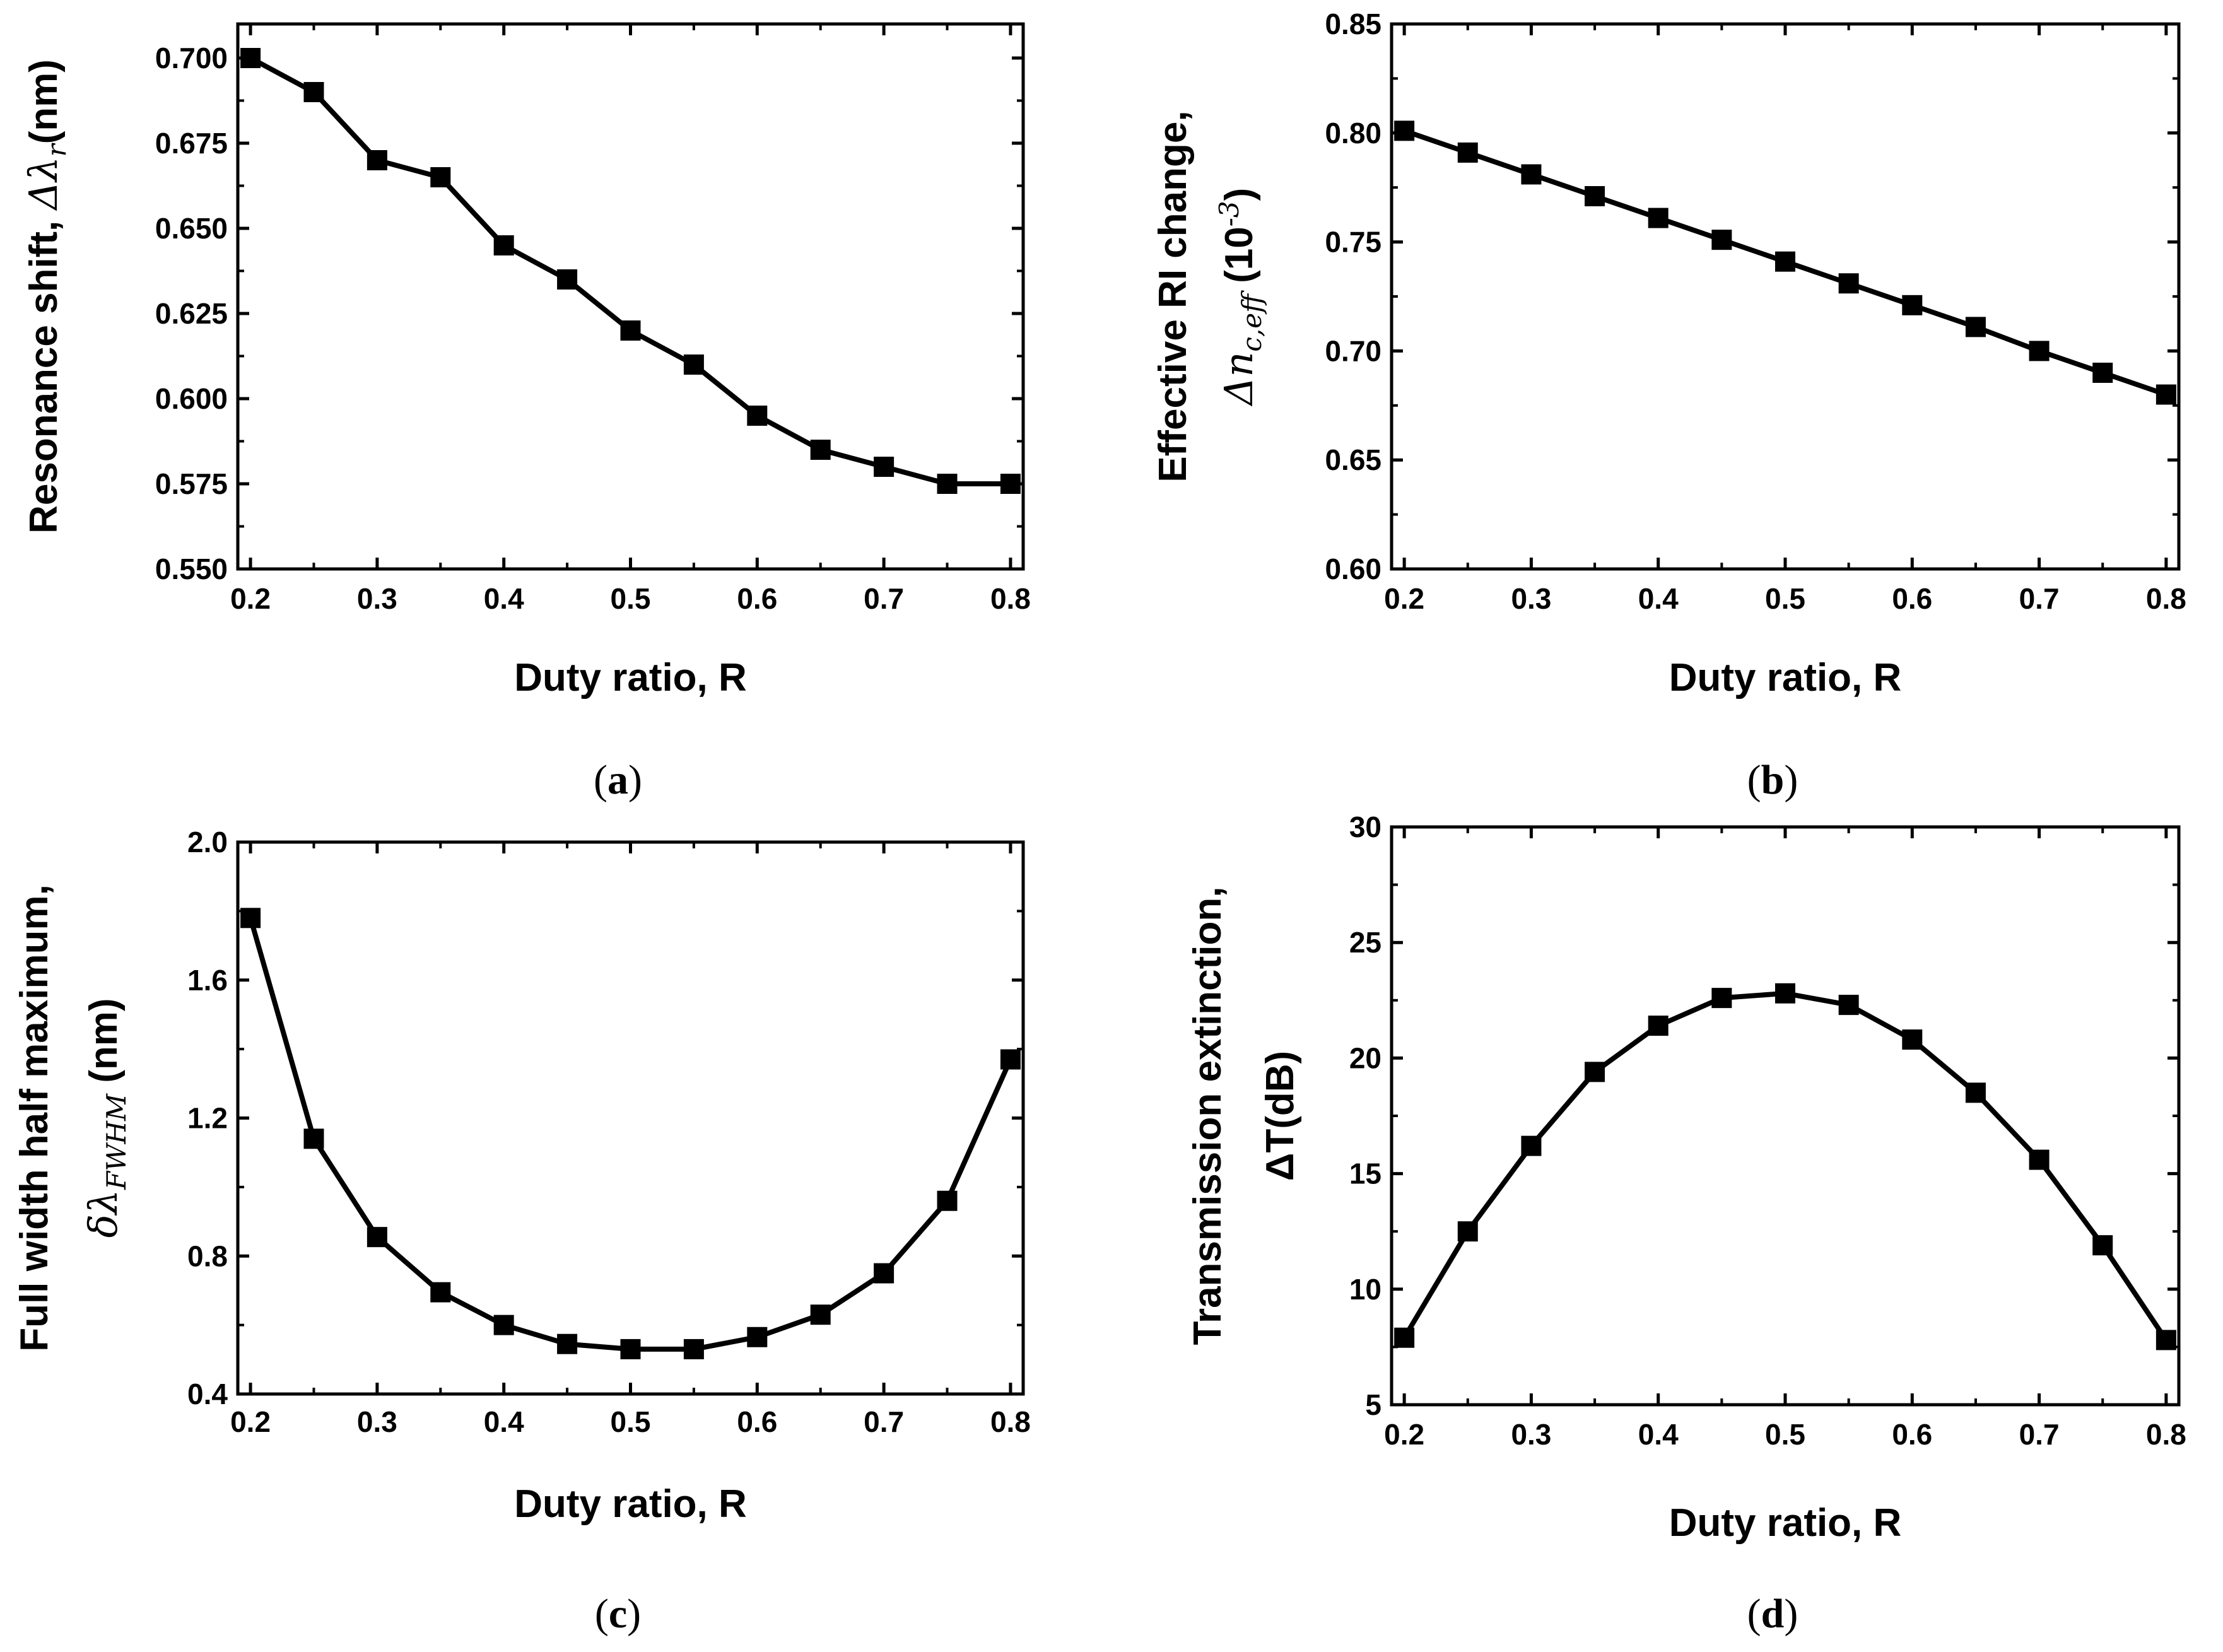 The height and width of the screenshot is (1652, 2223). I want to click on panel-label: (d), so click(1772, 1614).